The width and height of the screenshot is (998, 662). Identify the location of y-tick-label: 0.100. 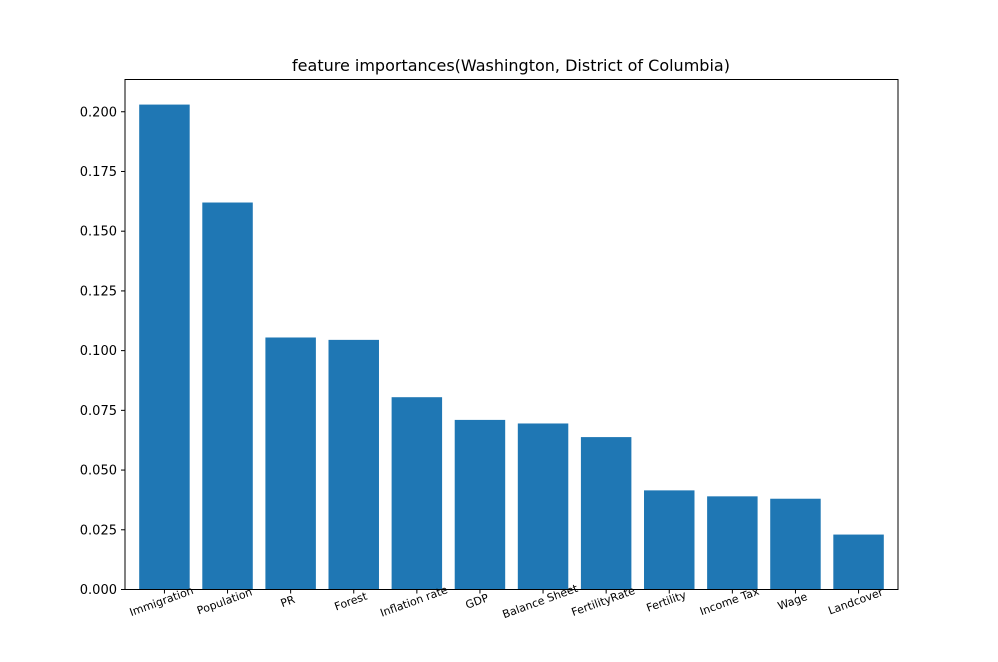
(98, 351).